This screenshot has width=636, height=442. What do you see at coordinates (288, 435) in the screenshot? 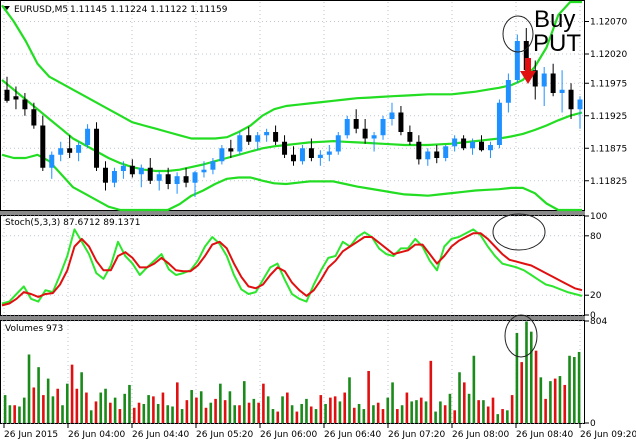
I see `x-tick-label: 26 Jun 06:00` at bounding box center [288, 435].